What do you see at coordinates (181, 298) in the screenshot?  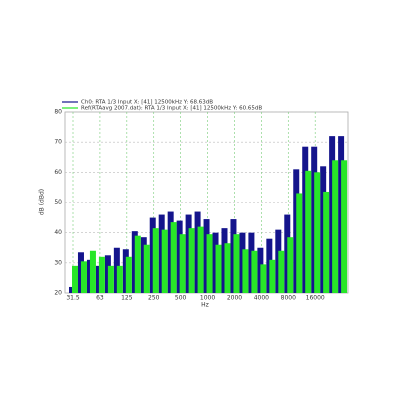 I see `x-tick-label: 500` at bounding box center [181, 298].